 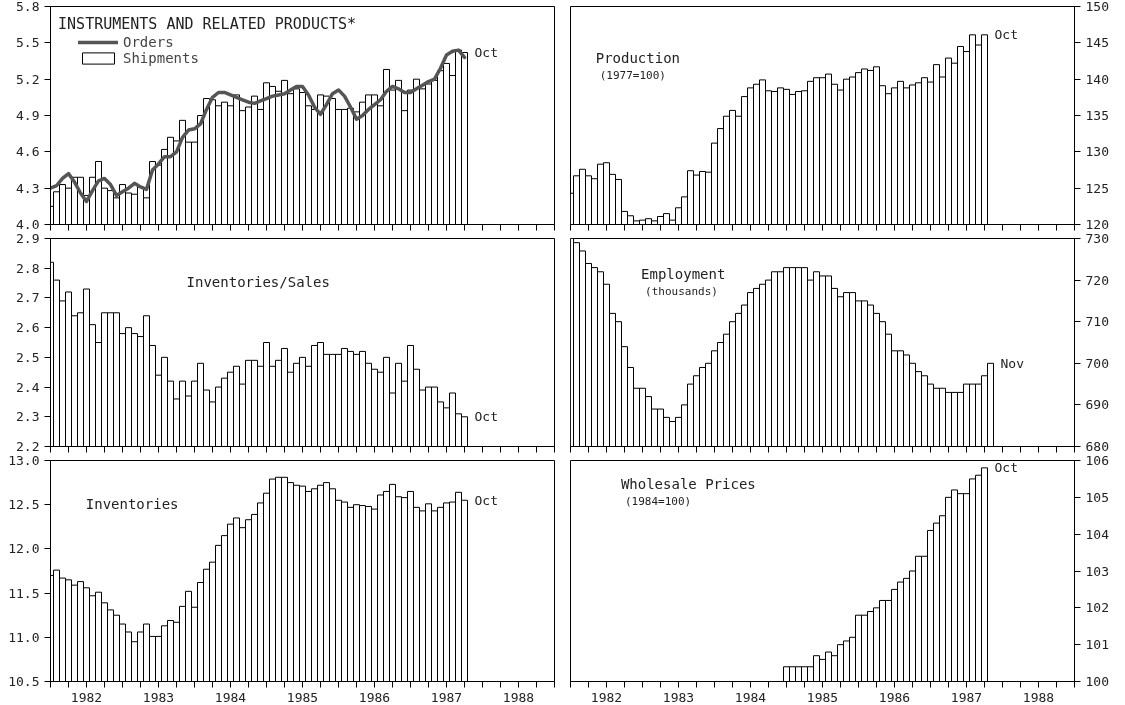 What do you see at coordinates (28, 298) in the screenshot?
I see `y-tick-label: 2.7` at bounding box center [28, 298].